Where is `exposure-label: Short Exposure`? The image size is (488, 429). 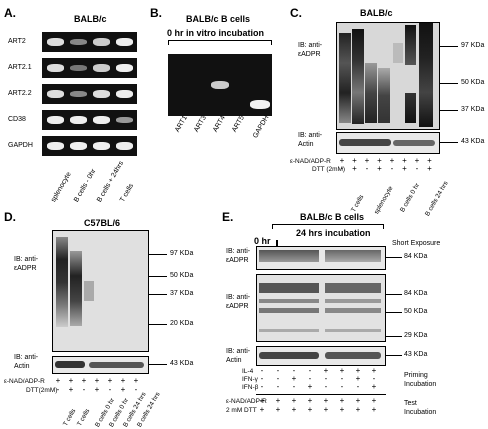 exposure-label: Short Exposure is located at coordinates (416, 243).